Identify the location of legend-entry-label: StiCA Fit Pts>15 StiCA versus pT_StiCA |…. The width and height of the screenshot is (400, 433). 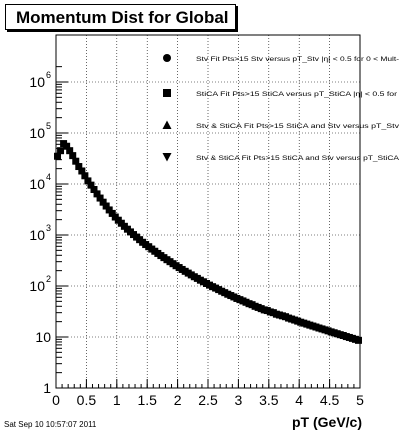
(297, 94).